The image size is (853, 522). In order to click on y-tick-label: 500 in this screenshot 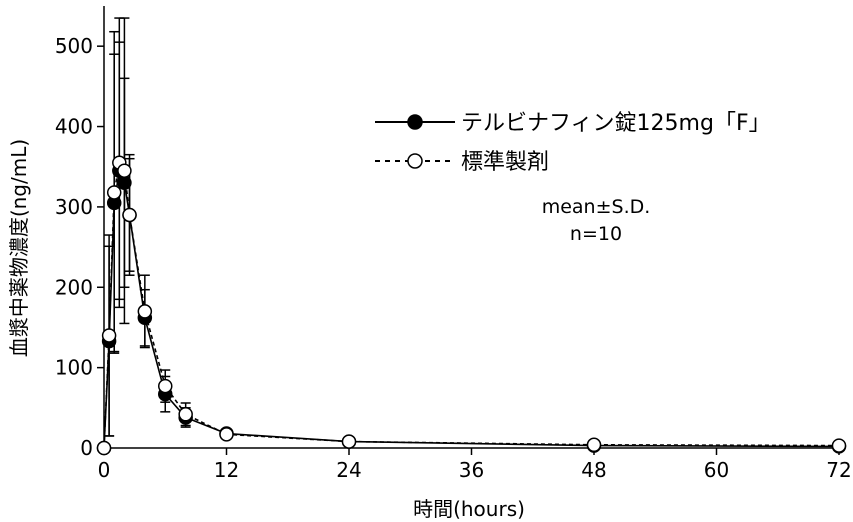, I will do `click(74, 46)`.